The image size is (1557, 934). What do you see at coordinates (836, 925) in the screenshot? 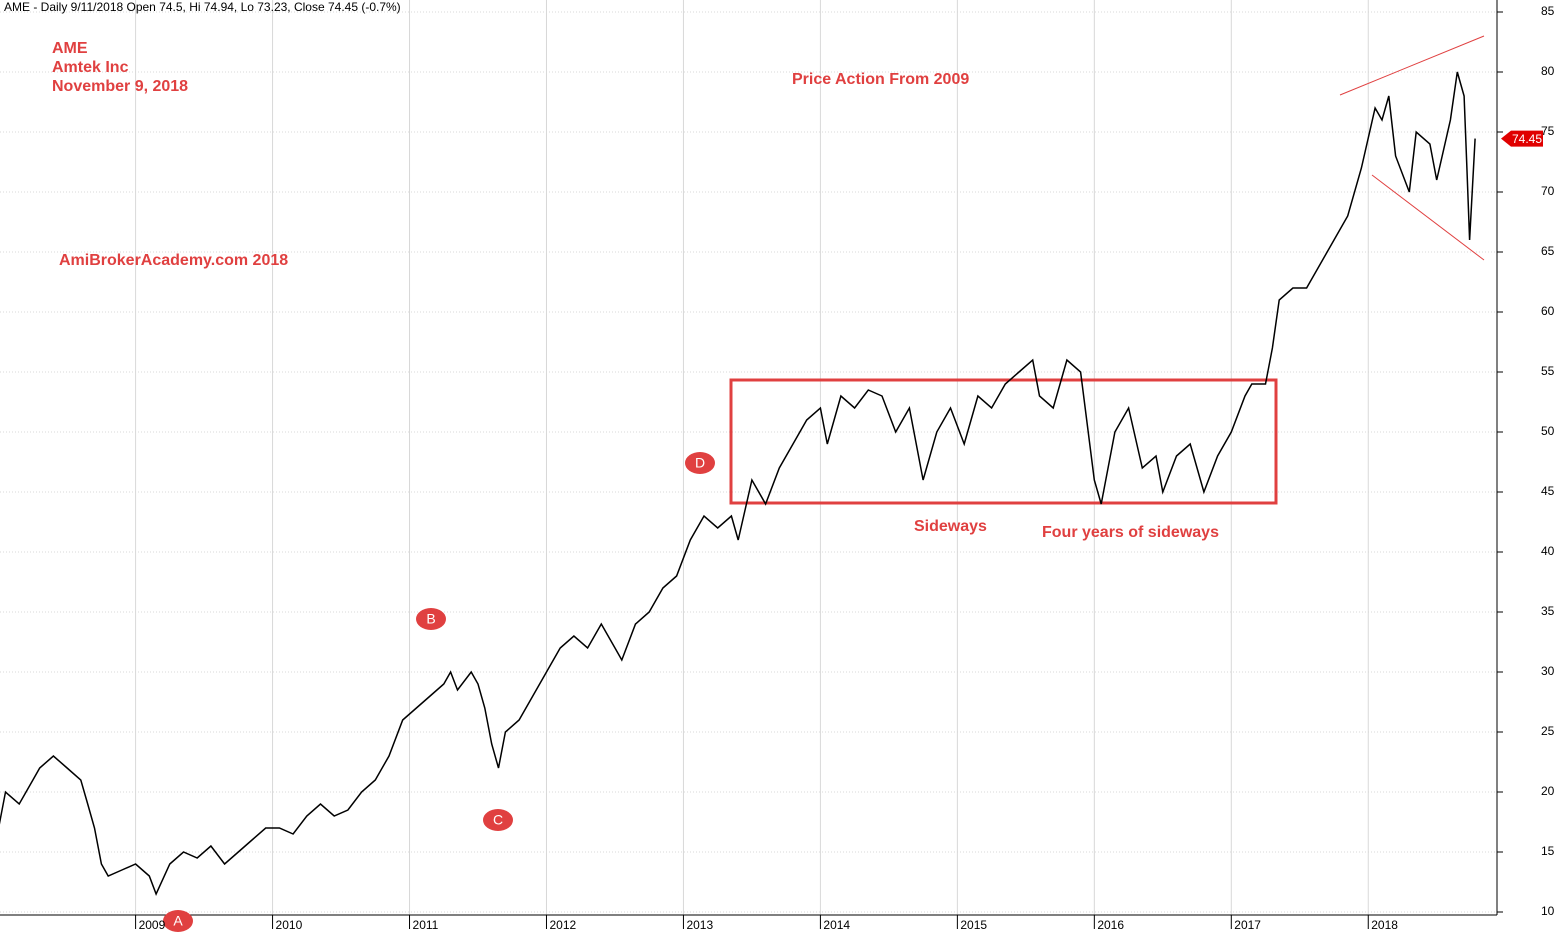
I see `x-tick-label: 2014` at bounding box center [836, 925].